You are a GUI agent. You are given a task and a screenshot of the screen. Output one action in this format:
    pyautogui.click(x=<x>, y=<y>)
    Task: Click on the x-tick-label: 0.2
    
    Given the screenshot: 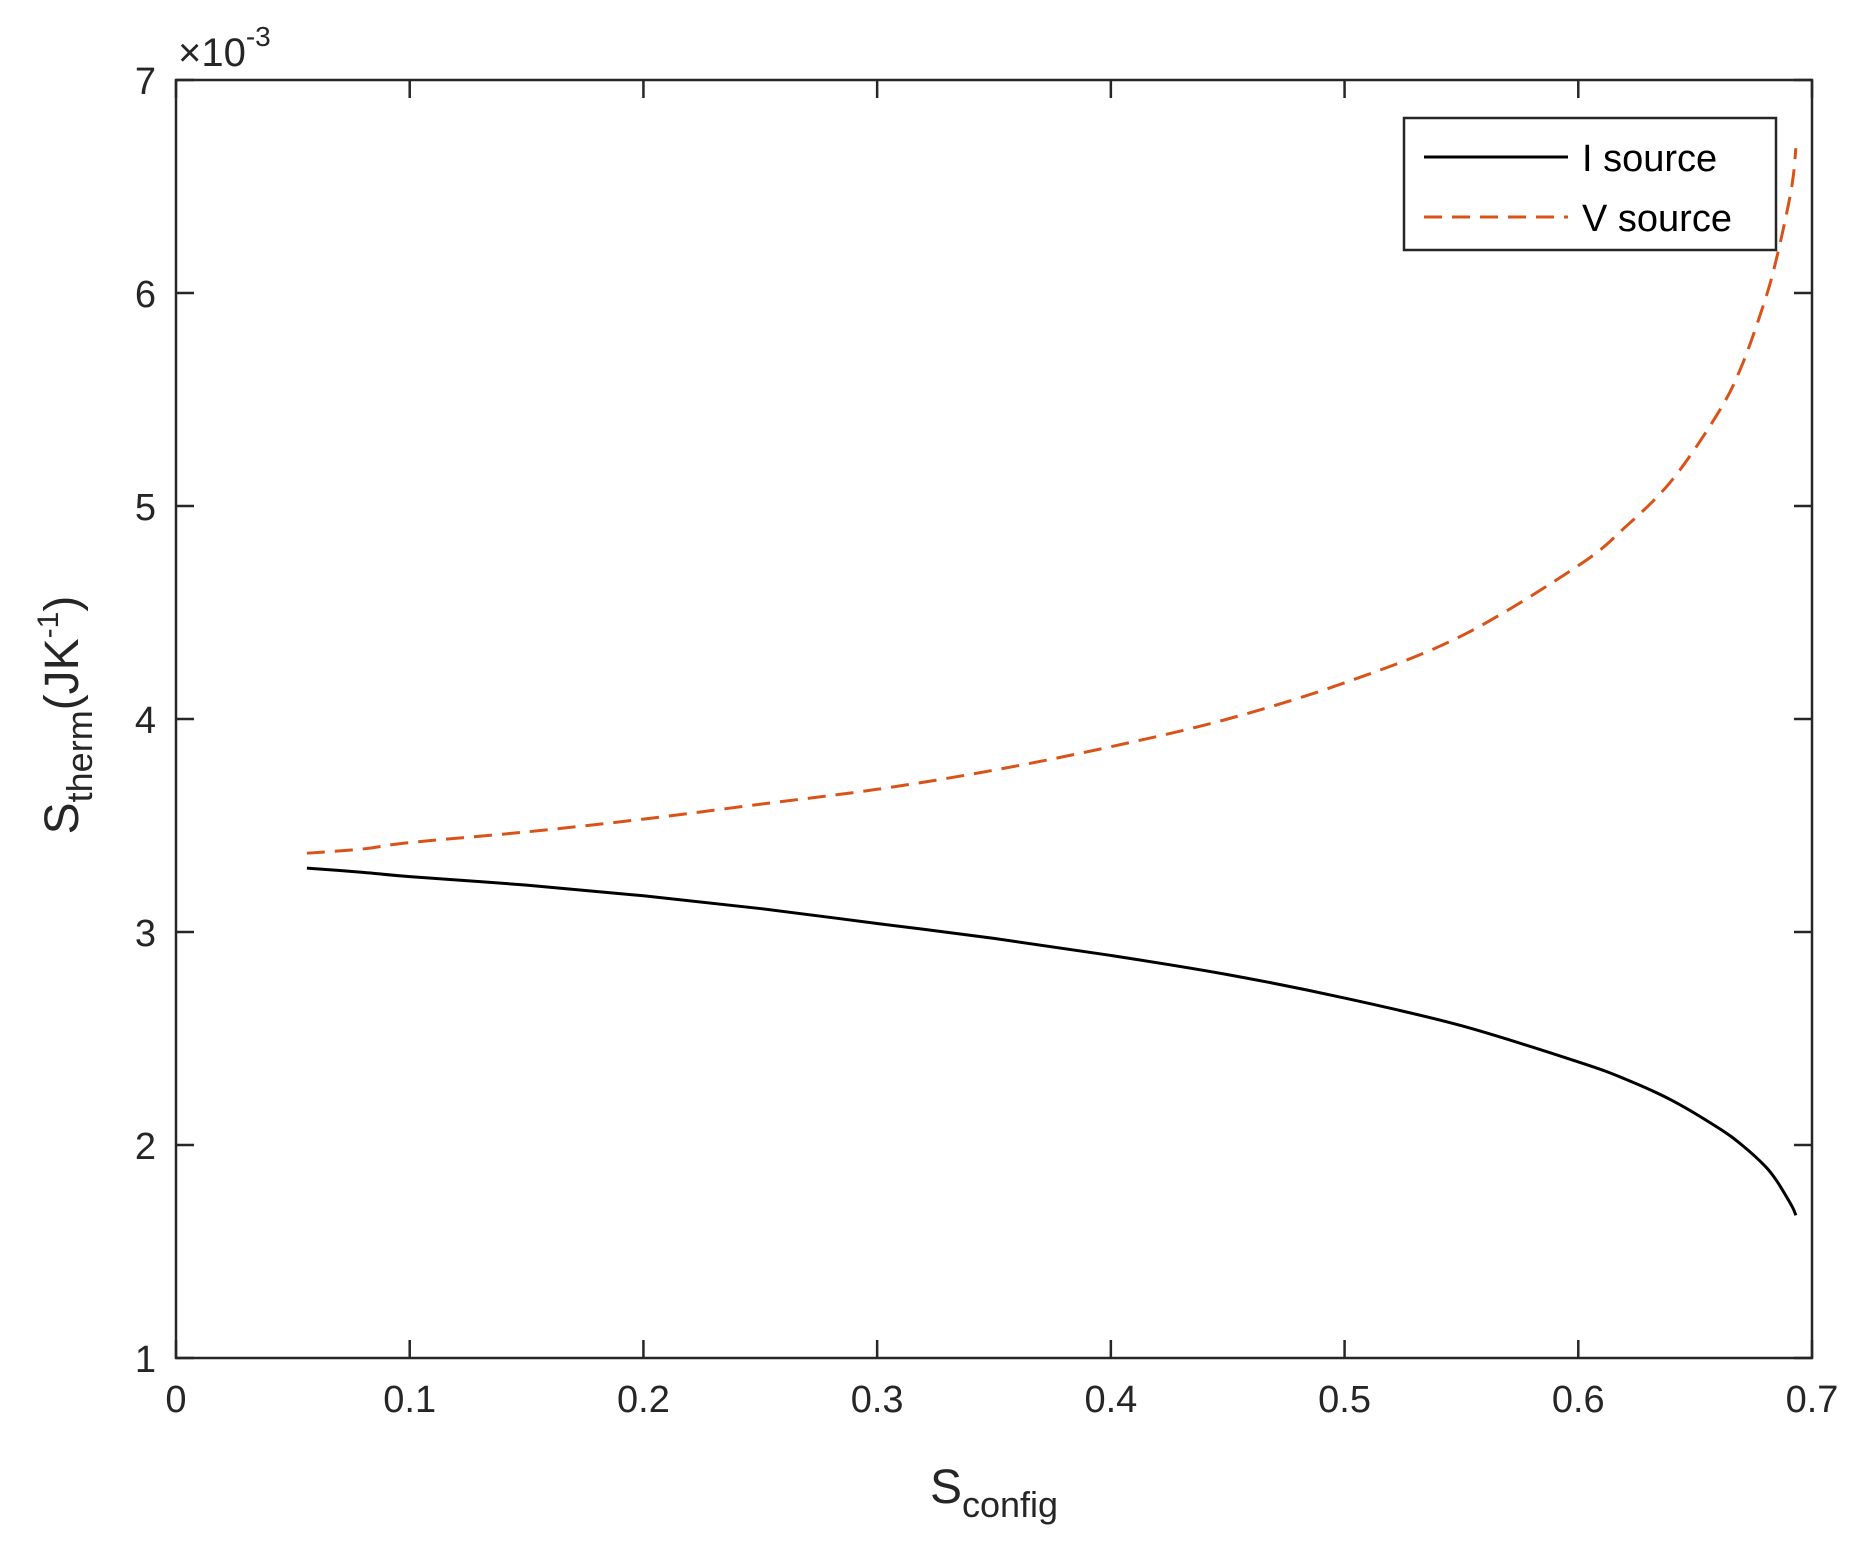 What is the action you would take?
    pyautogui.click(x=643, y=1400)
    